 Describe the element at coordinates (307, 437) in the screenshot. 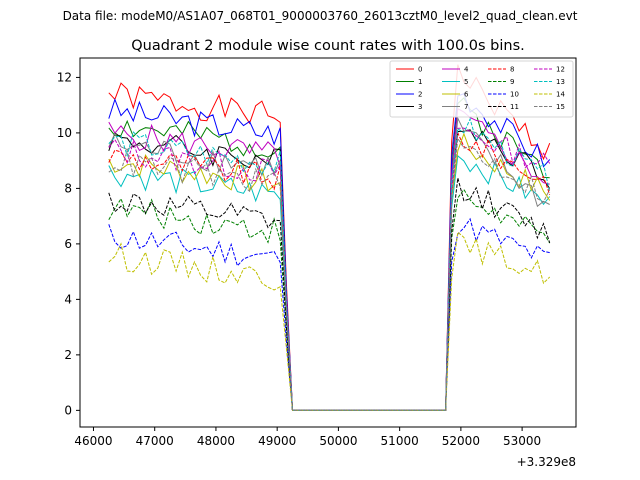

I see `x-axis: 46000 47000 48000 49000 50000 51000 52000 53000` at that location.